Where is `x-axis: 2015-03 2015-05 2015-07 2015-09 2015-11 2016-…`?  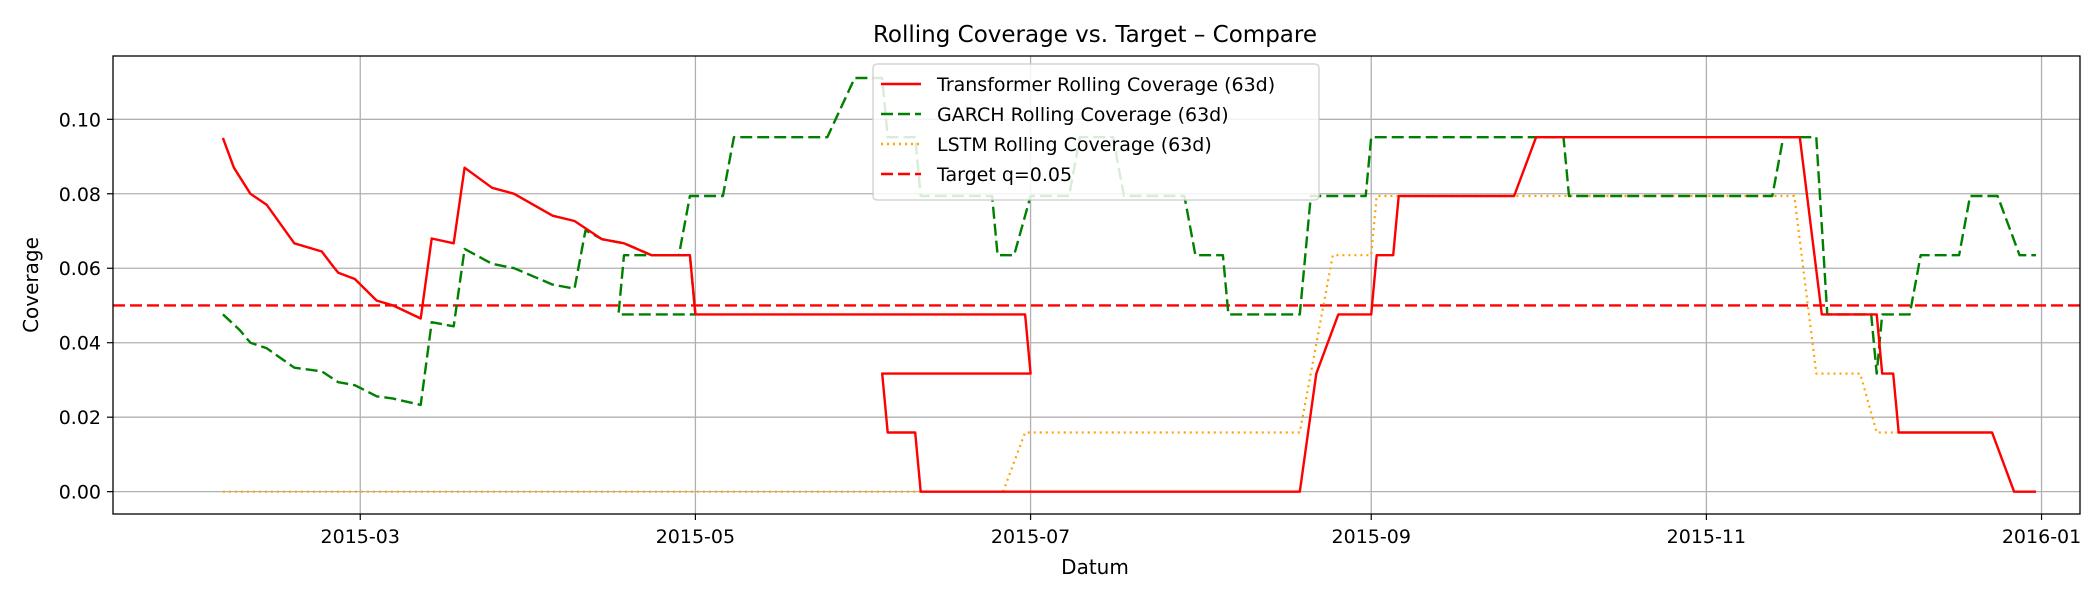
x-axis: 2015-03 2015-05 2015-07 2015-09 2015-11 2016-… is located at coordinates (1201, 531).